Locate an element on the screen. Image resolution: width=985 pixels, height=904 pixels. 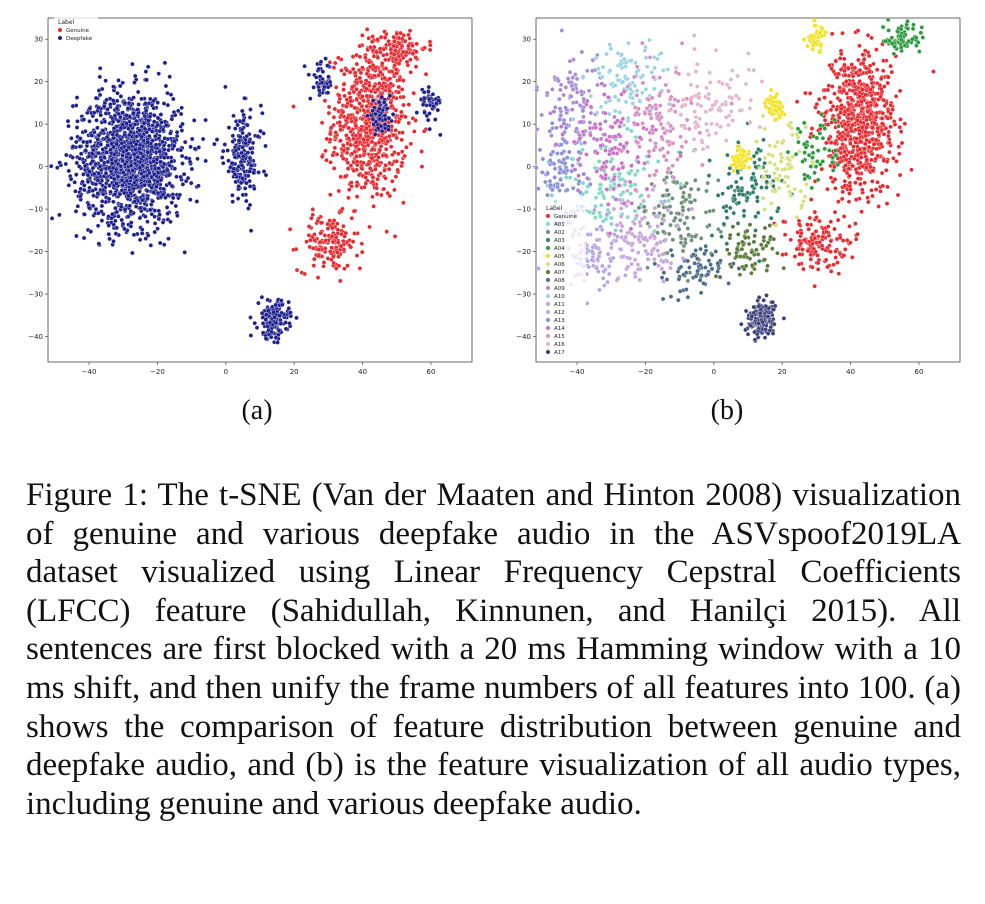
x-tick-label: 60 is located at coordinates (919, 372).